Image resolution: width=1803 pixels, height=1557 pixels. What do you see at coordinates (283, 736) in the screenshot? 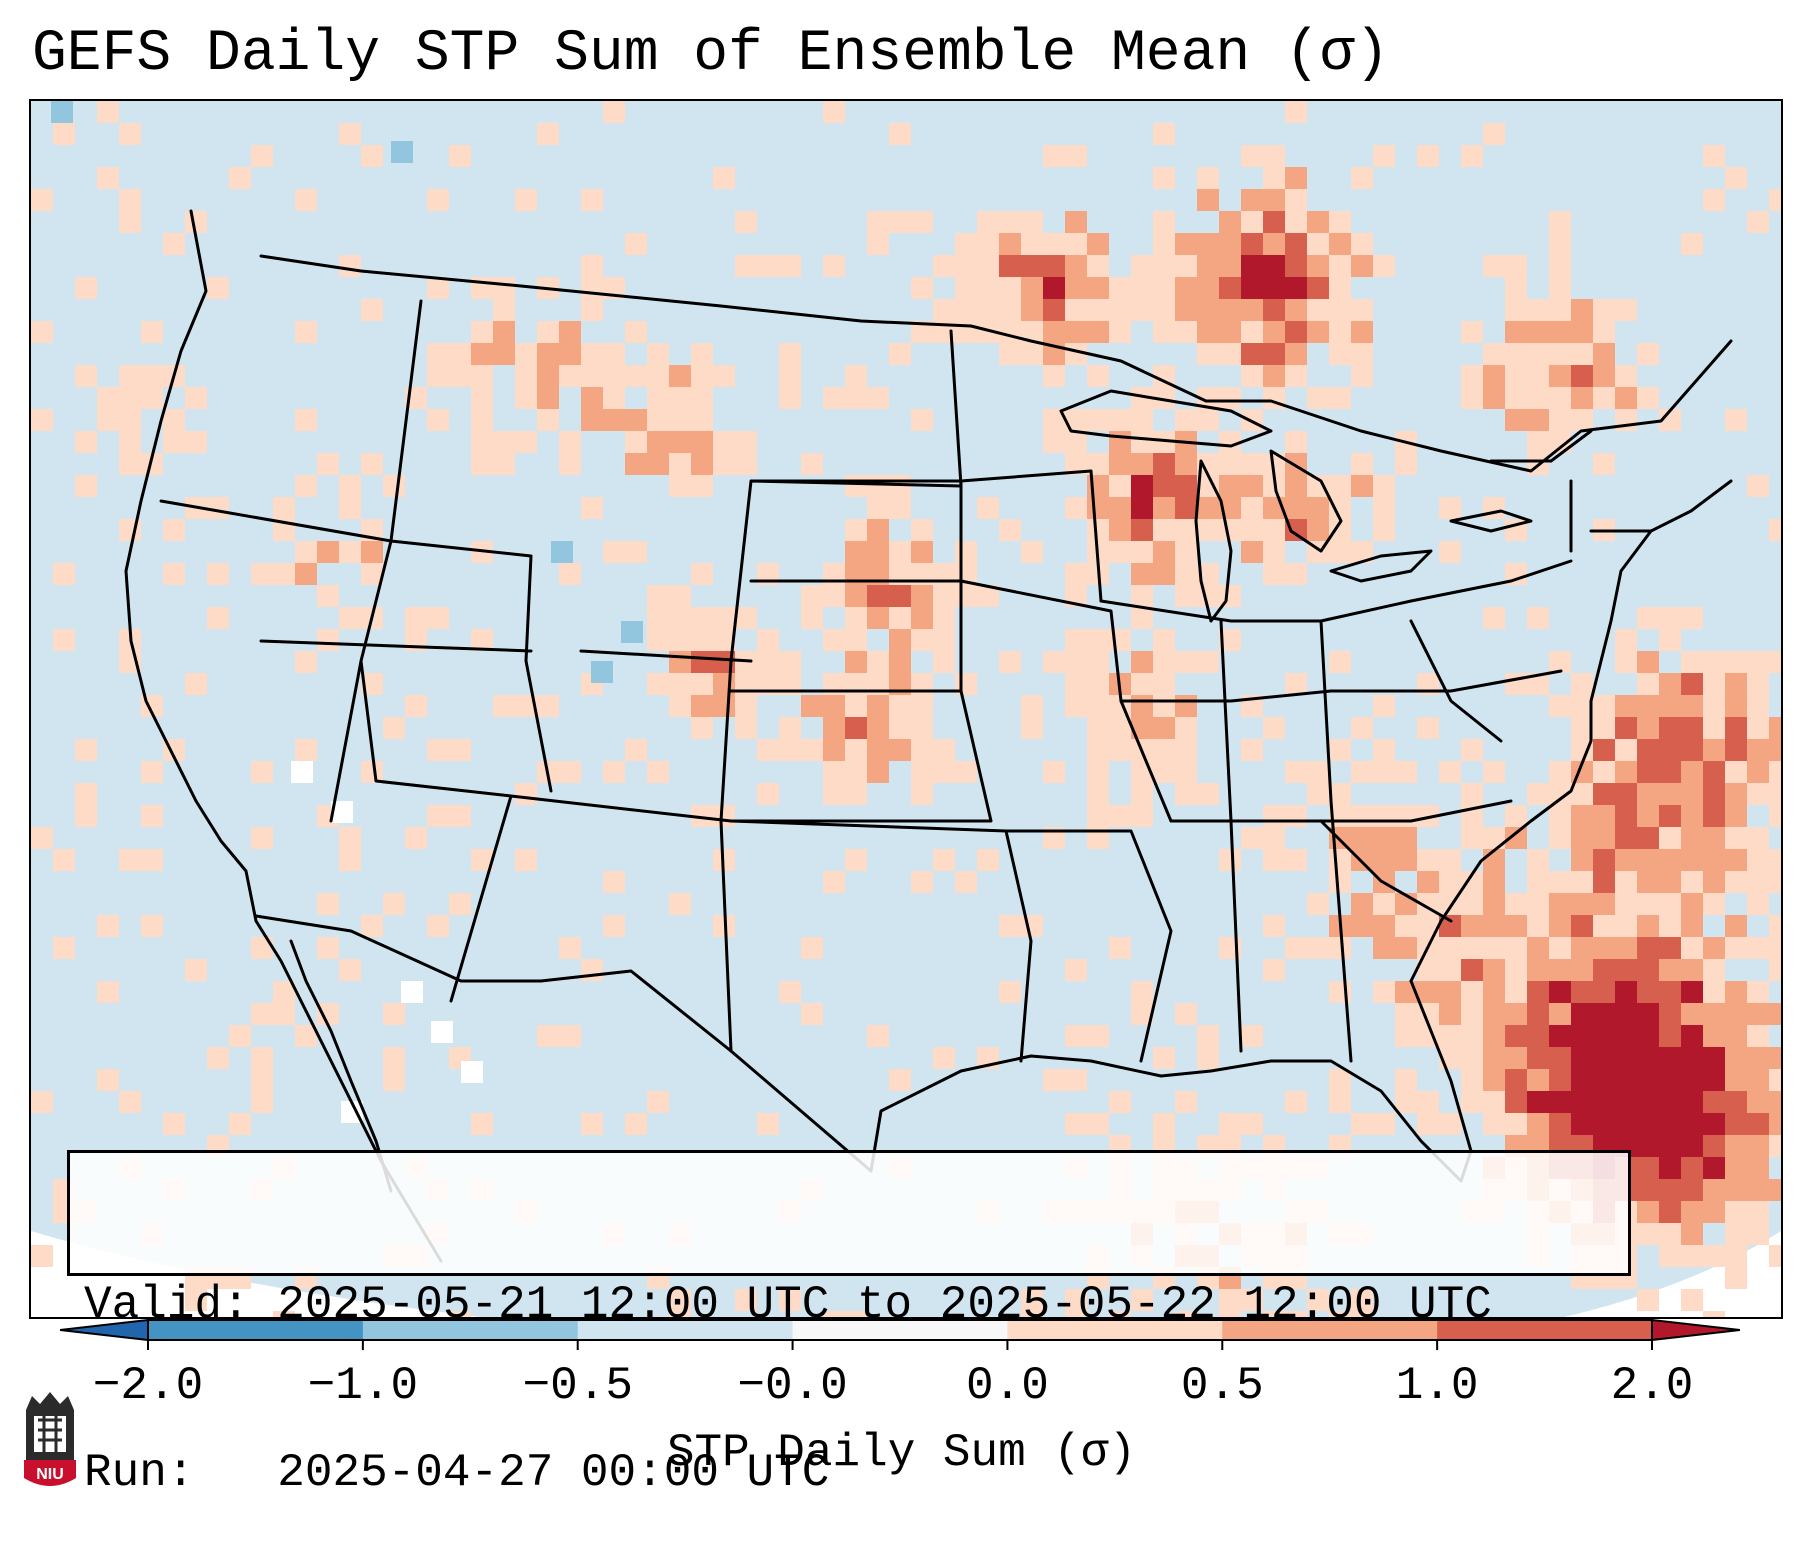
I see `west-coastline` at bounding box center [283, 736].